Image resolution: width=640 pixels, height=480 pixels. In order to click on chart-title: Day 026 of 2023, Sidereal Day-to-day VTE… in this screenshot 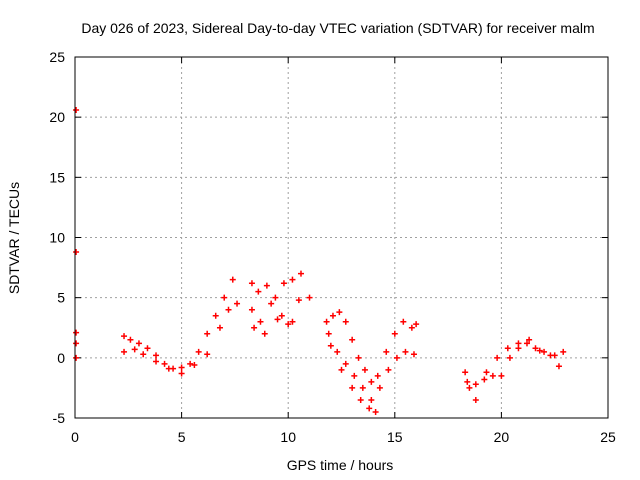, I will do `click(337, 28)`.